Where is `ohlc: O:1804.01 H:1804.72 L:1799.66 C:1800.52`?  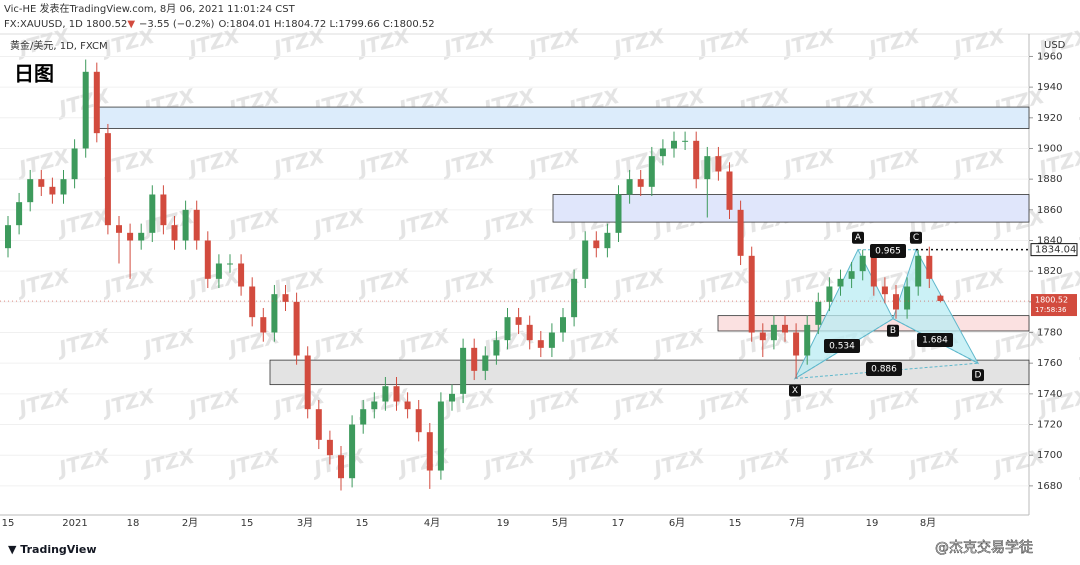
ohlc: O:1804.01 H:1804.72 L:1799.66 C:1800.52 is located at coordinates (326, 24).